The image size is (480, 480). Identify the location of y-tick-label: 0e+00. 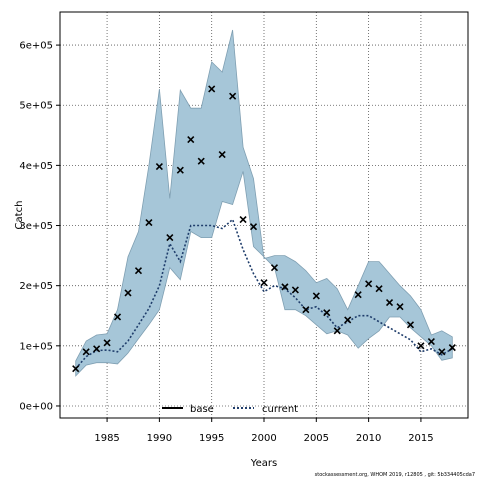
(36, 406).